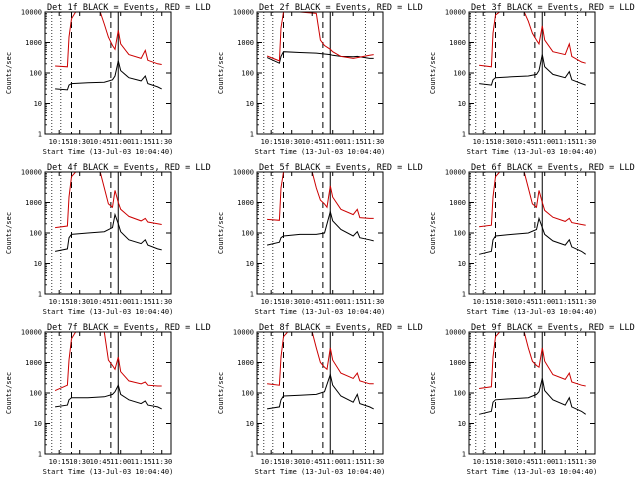 Image resolution: width=640 pixels, height=480 pixels. What do you see at coordinates (341, 168) in the screenshot?
I see `panel-title: Det 5f BLACK = Events, RED = LLD` at bounding box center [341, 168].